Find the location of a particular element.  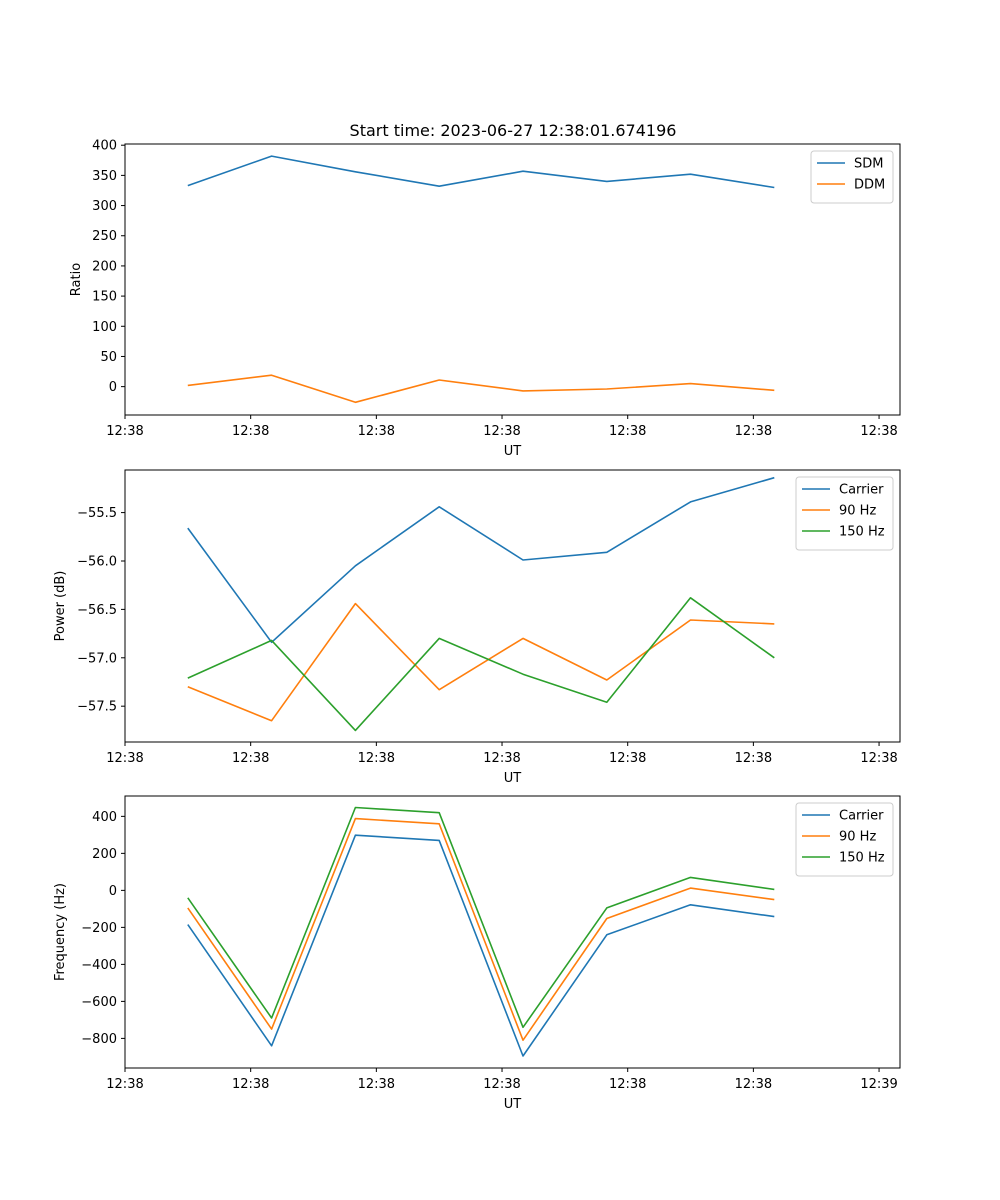

y-tick-label: −55.5 is located at coordinates (97, 513).